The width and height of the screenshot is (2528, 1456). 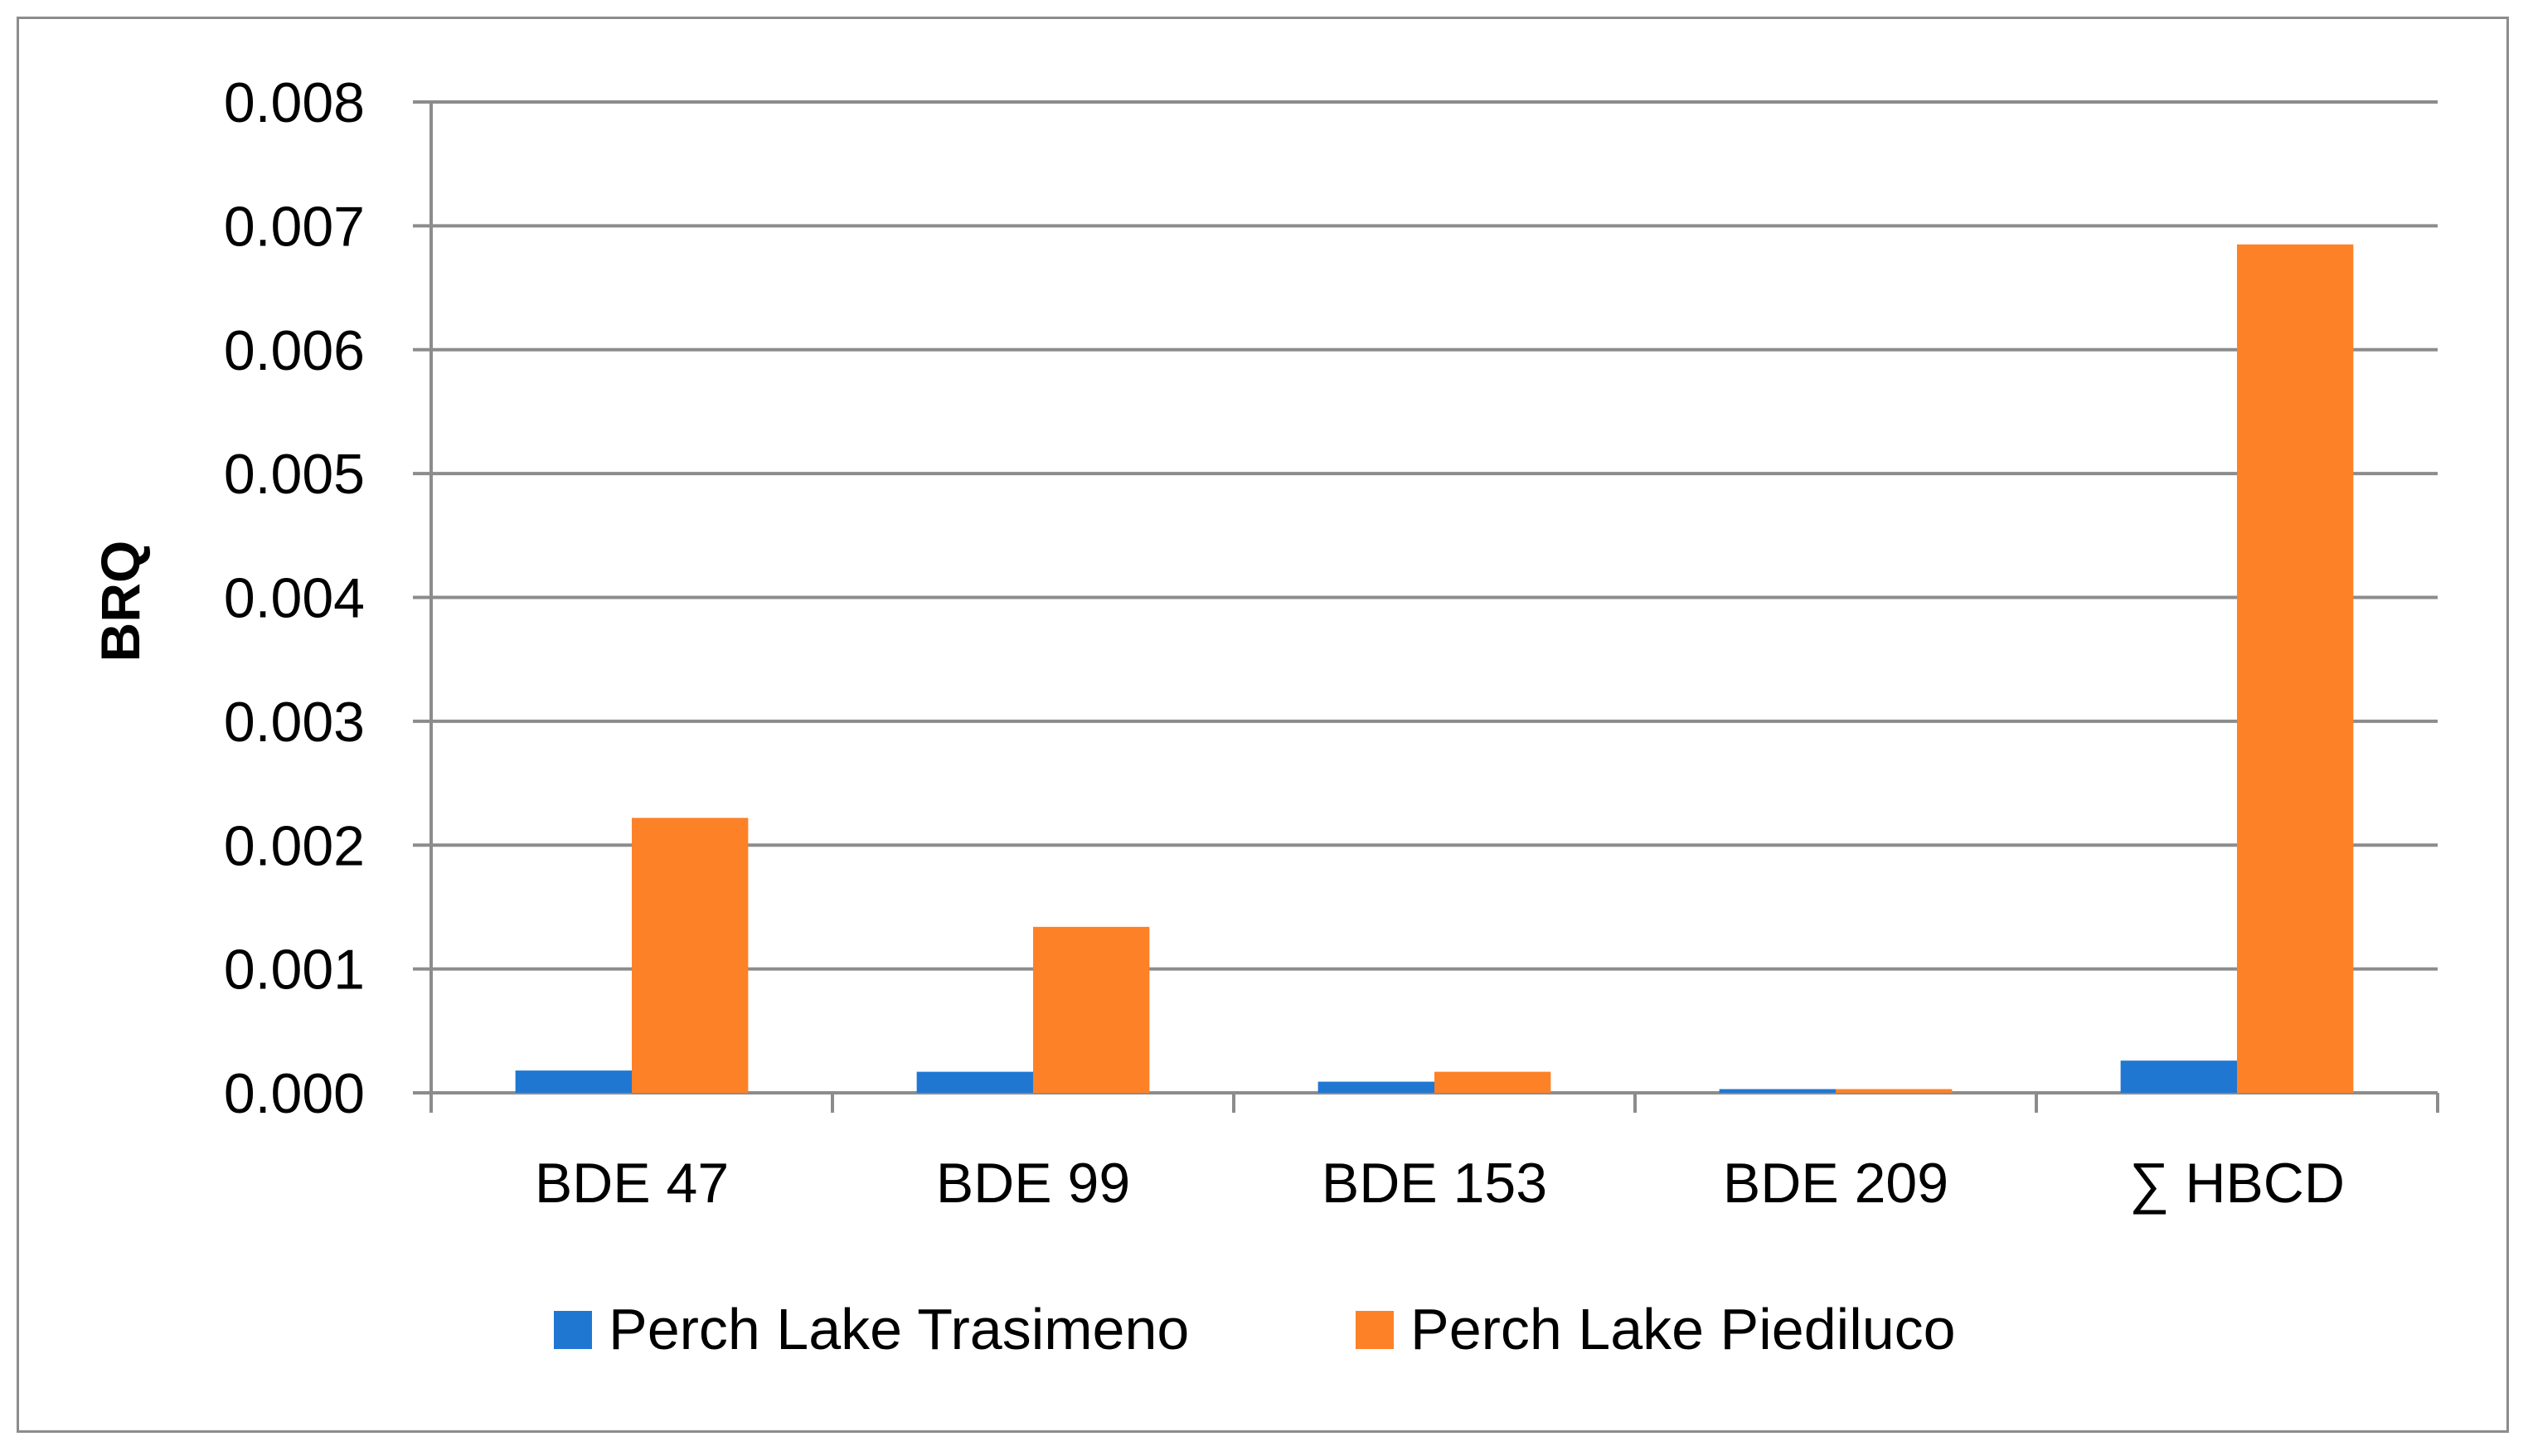 What do you see at coordinates (294, 845) in the screenshot?
I see `y-tick-label: 0.002` at bounding box center [294, 845].